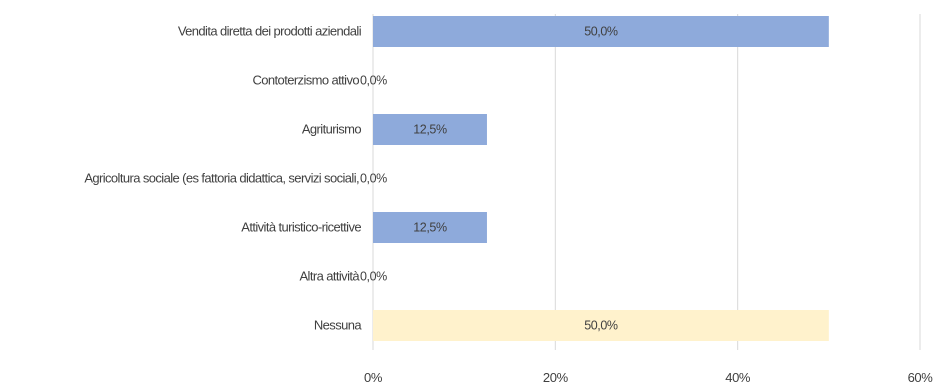  What do you see at coordinates (270, 31) in the screenshot?
I see `category-label: Vendita diretta dei prodotti aziendali` at bounding box center [270, 31].